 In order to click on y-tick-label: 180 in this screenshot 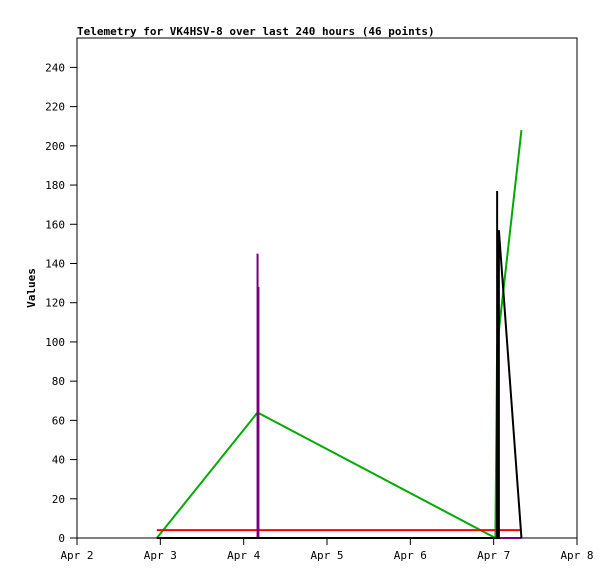, I will do `click(55, 185)`.